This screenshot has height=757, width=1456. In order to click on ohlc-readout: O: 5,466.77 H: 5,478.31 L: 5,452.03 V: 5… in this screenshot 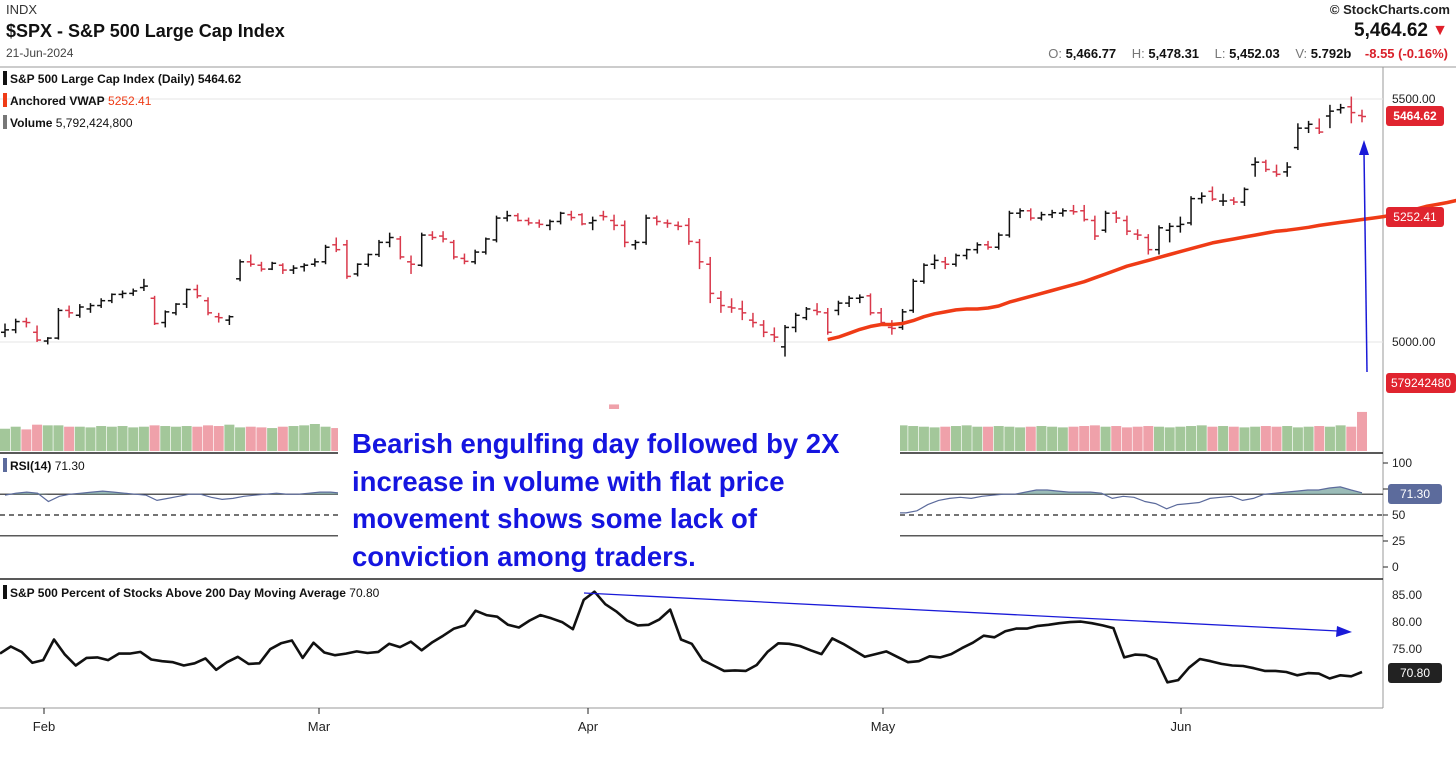, I will do `click(1242, 53)`.